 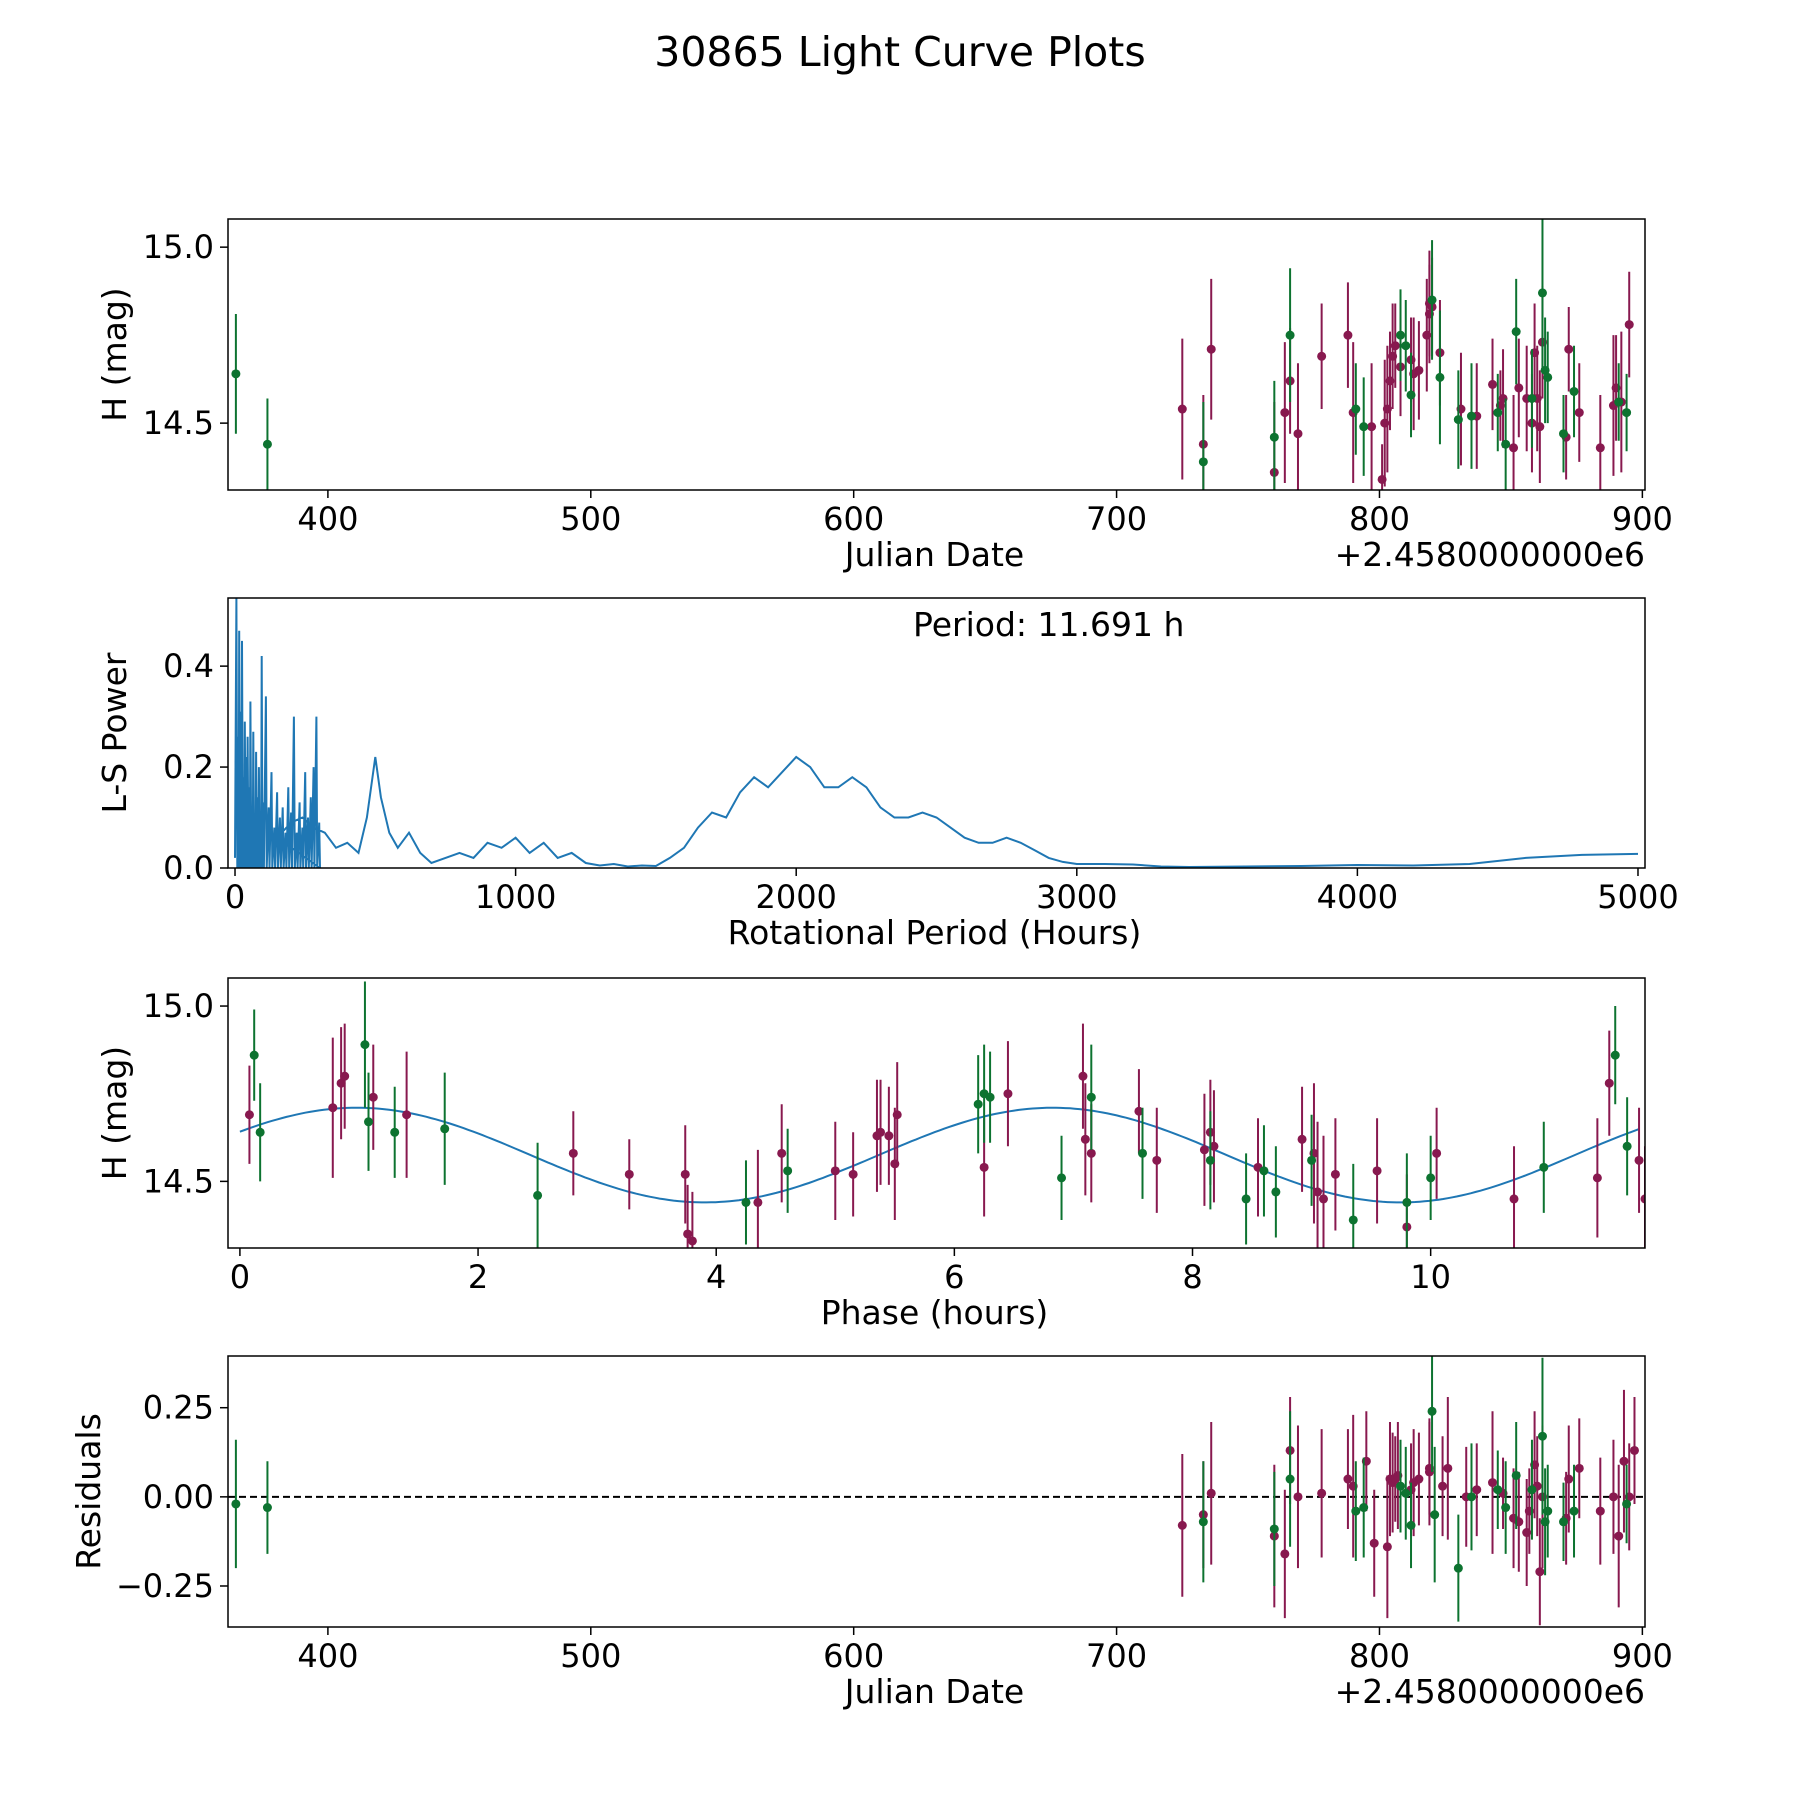 I want to click on x-tick-label: 500, so click(x=590, y=519).